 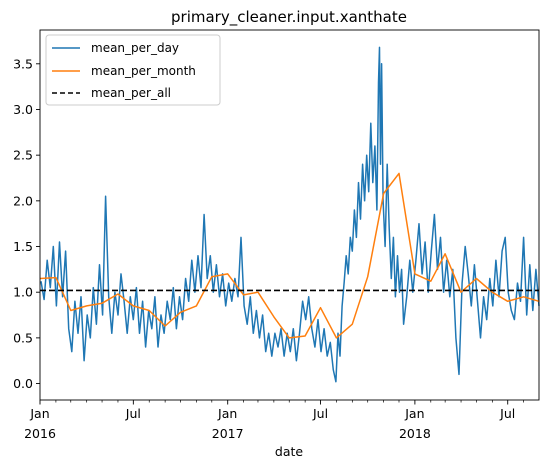 What do you see at coordinates (274, 420) in the screenshot?
I see `x-axis: Jan 2016 Jul Jan 2017 Jul Jan 2018 Jul` at bounding box center [274, 420].